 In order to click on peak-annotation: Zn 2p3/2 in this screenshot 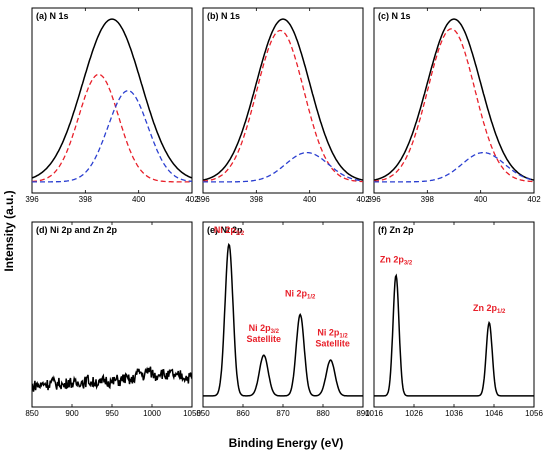, I will do `click(396, 260)`.